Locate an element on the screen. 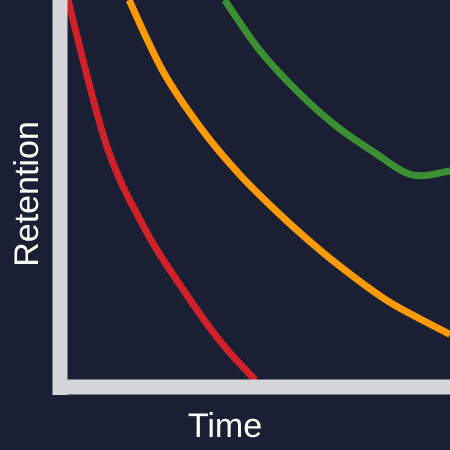  x-axis-title: Time is located at coordinates (225, 426).